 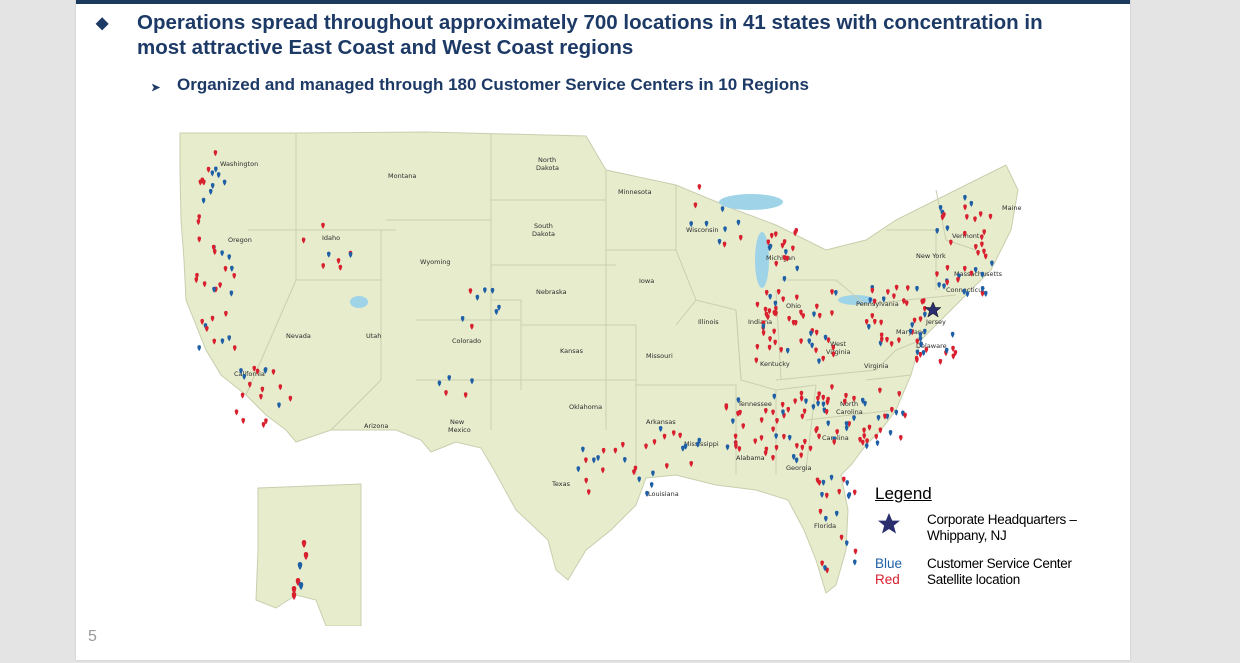 I want to click on svg-text: Colorado, so click(x=466, y=341).